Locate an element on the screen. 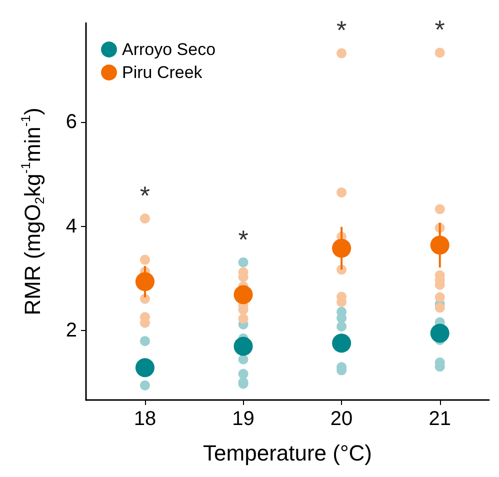  y-tick-label: 4 is located at coordinates (71, 226).